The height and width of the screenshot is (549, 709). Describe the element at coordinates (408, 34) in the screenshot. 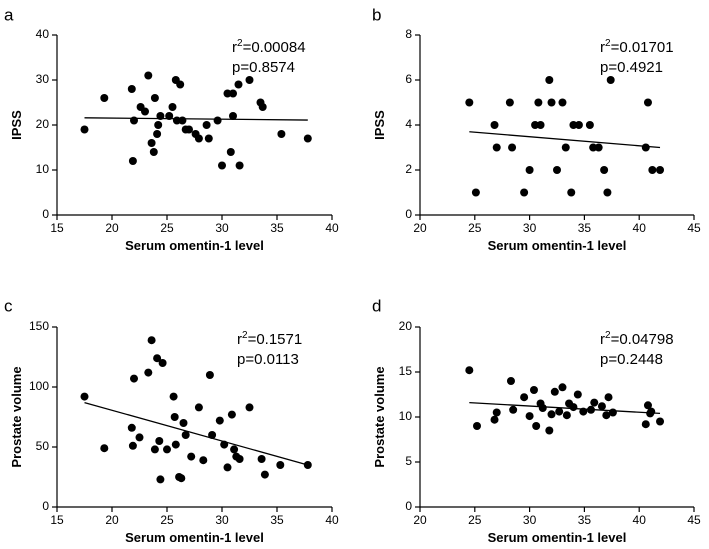

I see `y-tick-label: 8` at that location.